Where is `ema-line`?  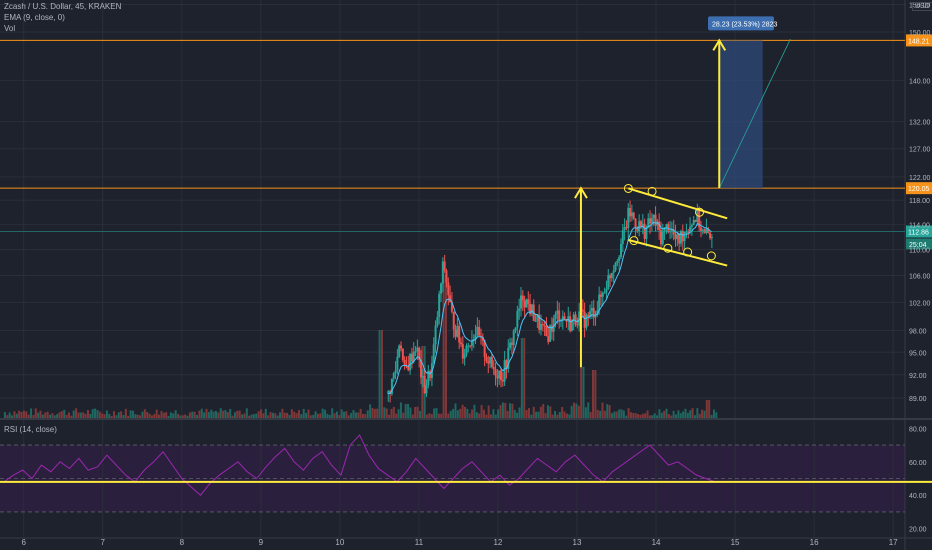
ema-line is located at coordinates (550, 308).